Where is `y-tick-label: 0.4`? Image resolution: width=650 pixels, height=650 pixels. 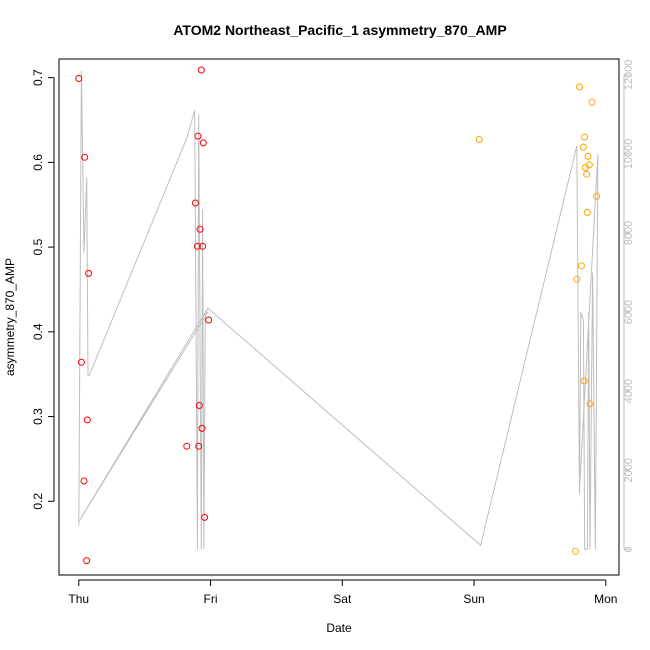
y-tick-label: 0.4 is located at coordinates (38, 331).